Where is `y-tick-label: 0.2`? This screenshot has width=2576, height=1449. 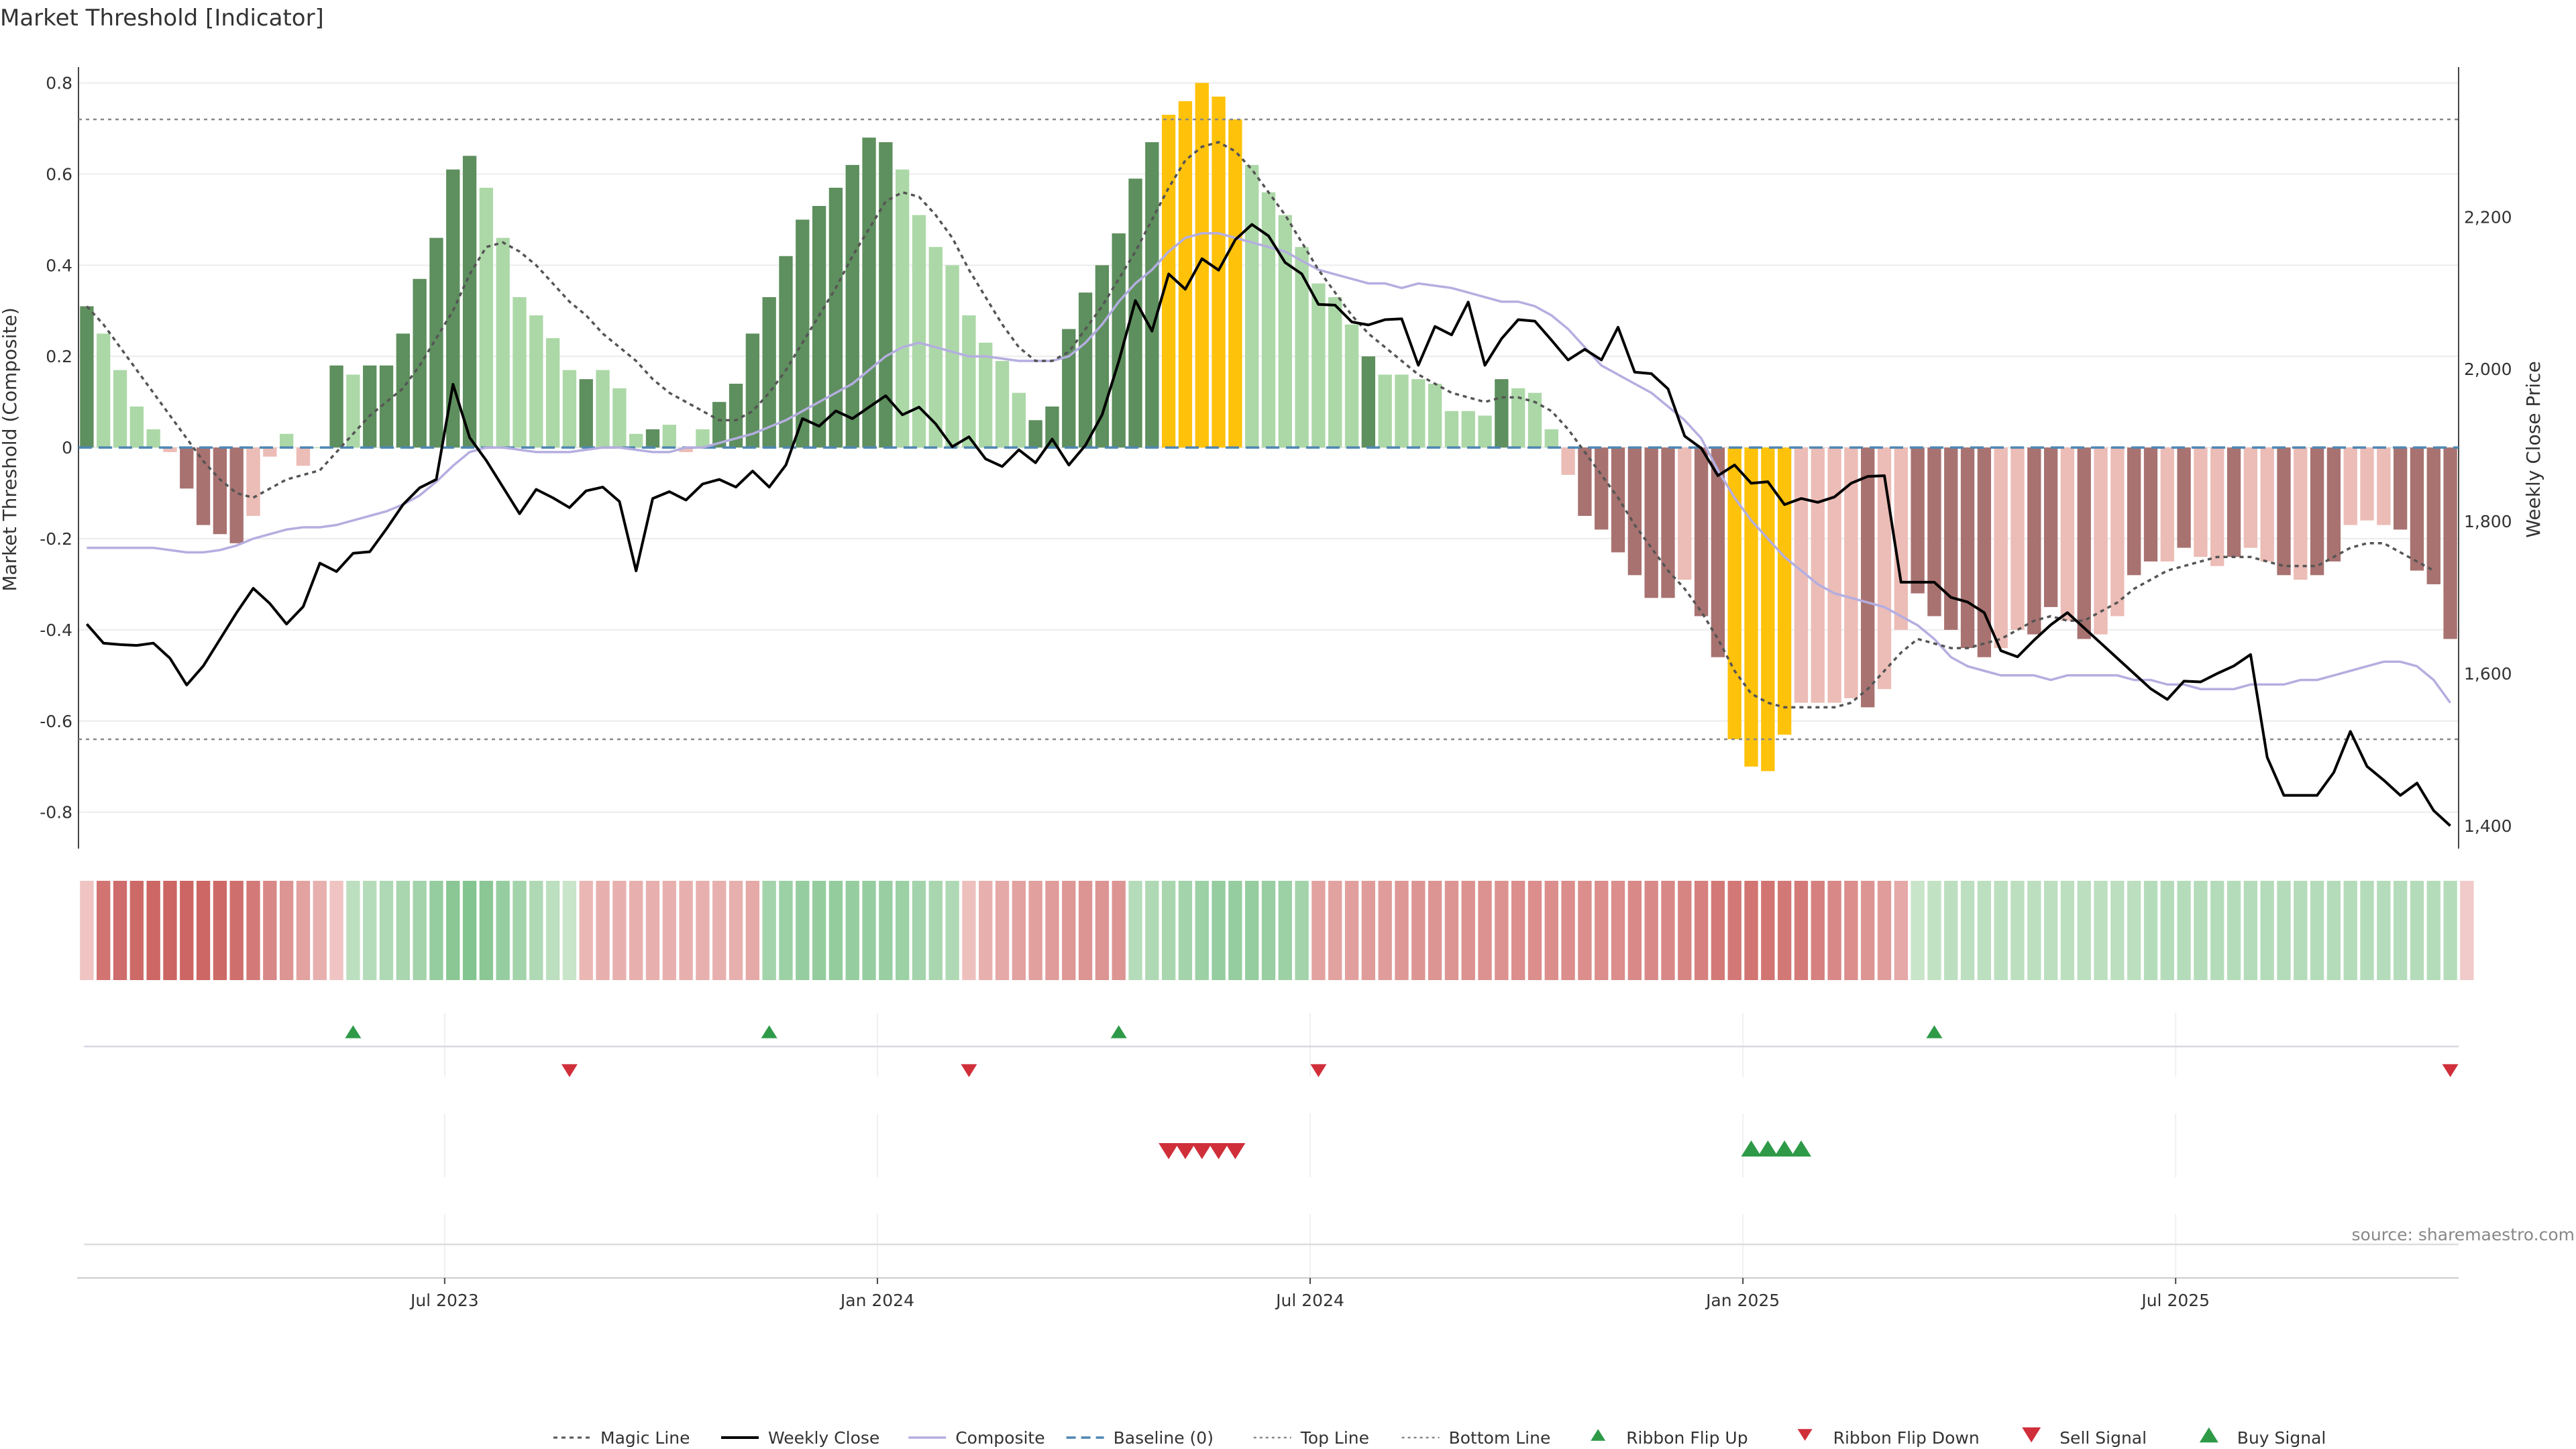
y-tick-label: 0.2 is located at coordinates (59, 356).